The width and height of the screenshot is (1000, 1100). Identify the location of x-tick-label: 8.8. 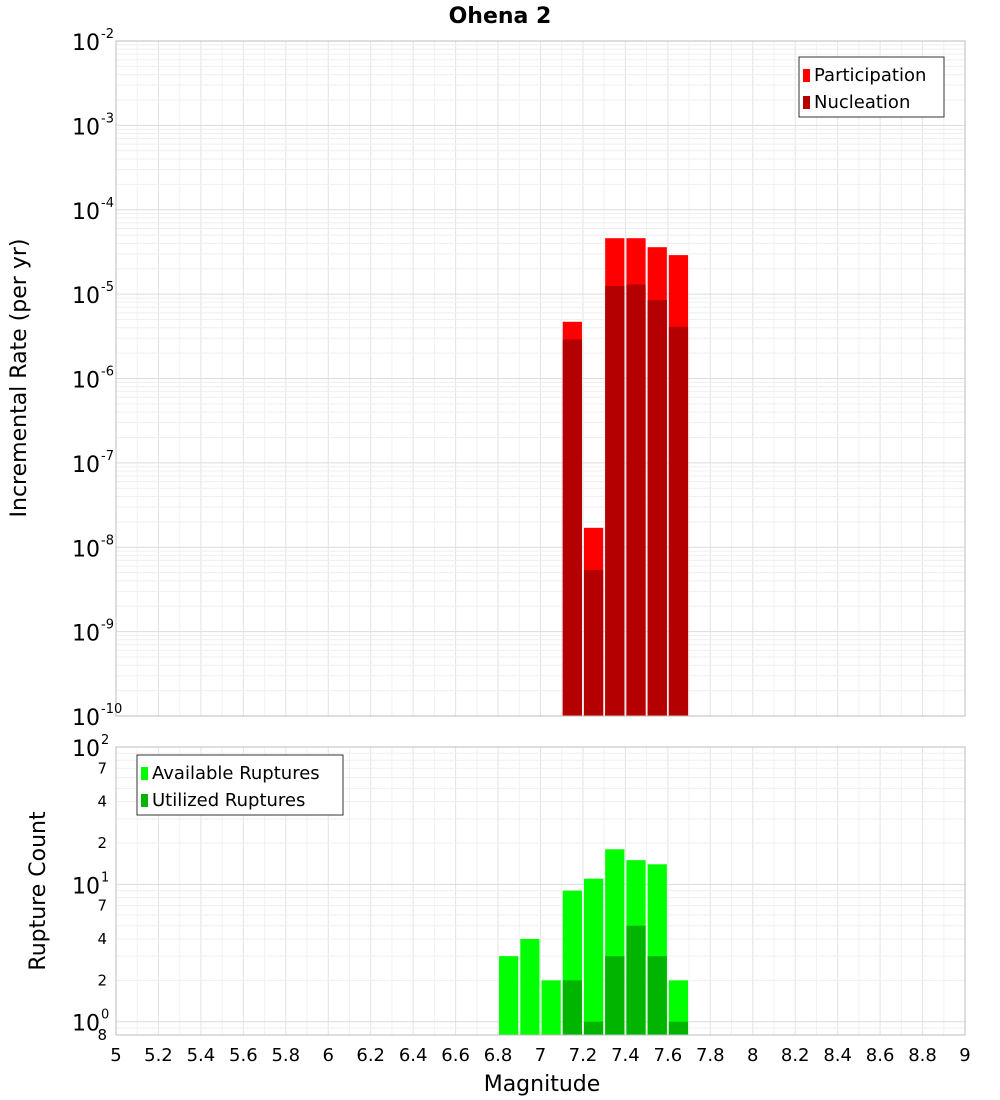
(922, 1055).